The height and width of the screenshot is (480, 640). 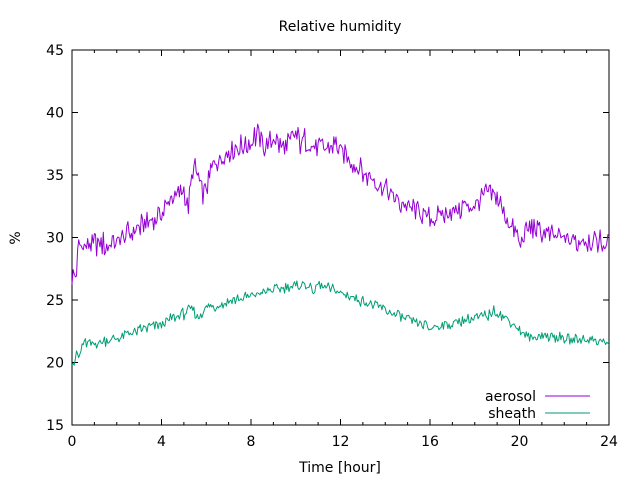 What do you see at coordinates (510, 397) in the screenshot?
I see `legend-label-aerosol: aerosol` at bounding box center [510, 397].